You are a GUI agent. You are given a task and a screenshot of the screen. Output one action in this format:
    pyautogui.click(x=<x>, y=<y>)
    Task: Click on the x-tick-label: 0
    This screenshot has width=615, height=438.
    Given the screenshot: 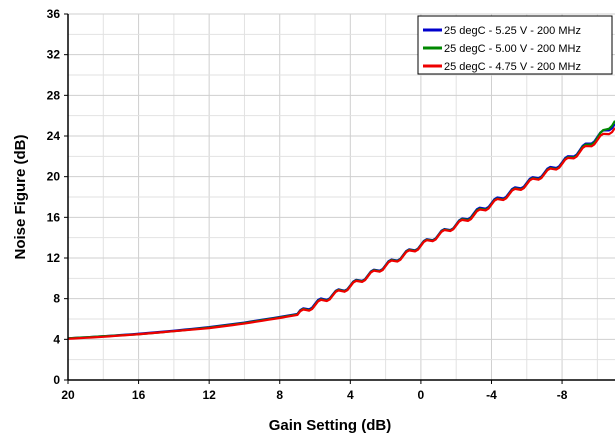 What is the action you would take?
    pyautogui.click(x=421, y=395)
    